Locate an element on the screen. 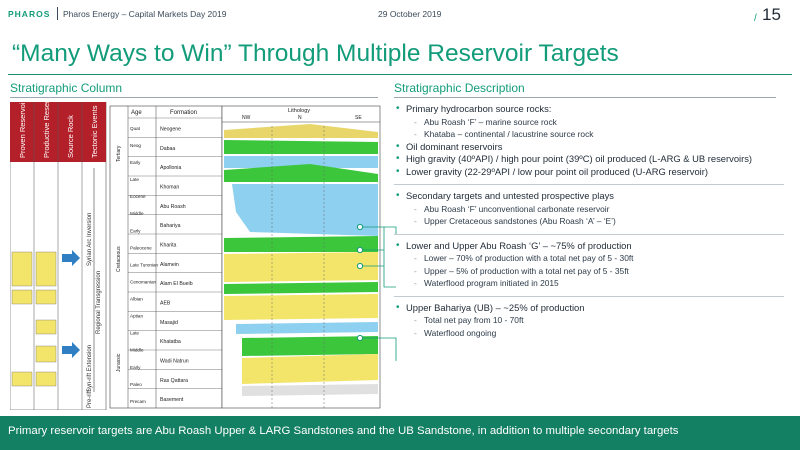 The height and width of the screenshot is (450, 800). formation-label: Khatatba is located at coordinates (170, 342).